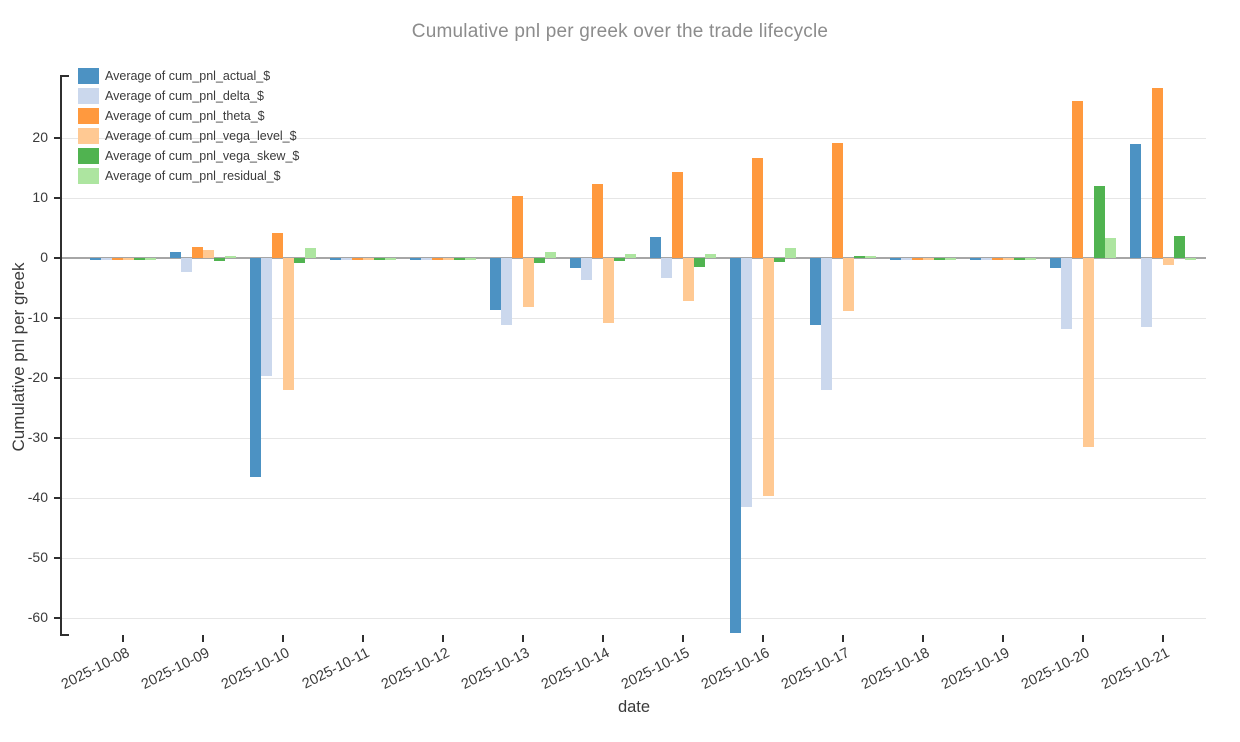 The height and width of the screenshot is (742, 1240). Describe the element at coordinates (815, 669) in the screenshot. I see `x-tick-label: 2025-10-17` at that location.